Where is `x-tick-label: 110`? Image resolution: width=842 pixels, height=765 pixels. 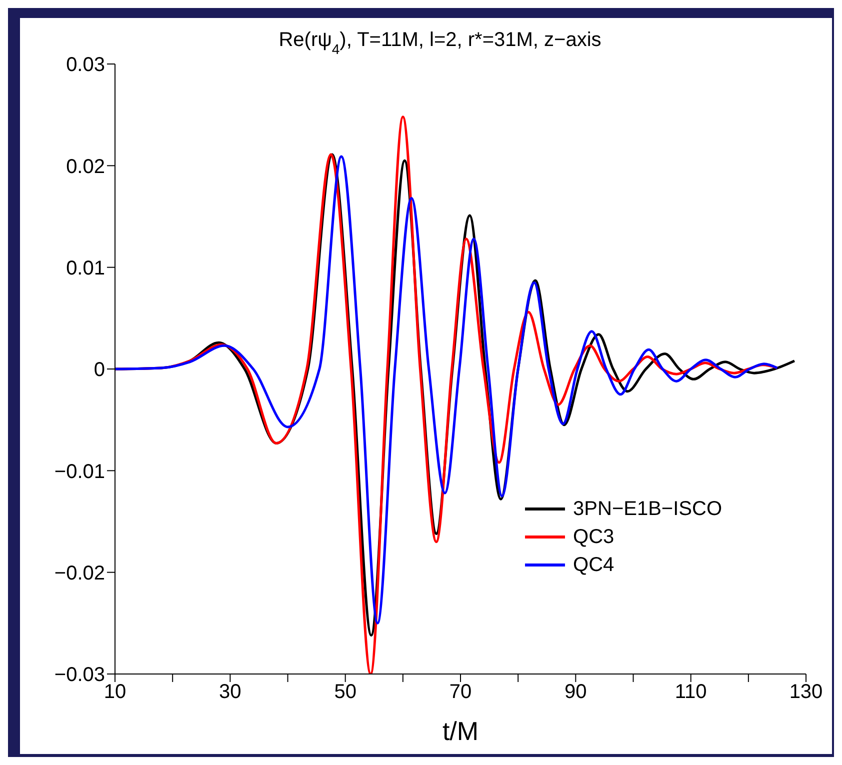 x-tick-label: 110 is located at coordinates (690, 692).